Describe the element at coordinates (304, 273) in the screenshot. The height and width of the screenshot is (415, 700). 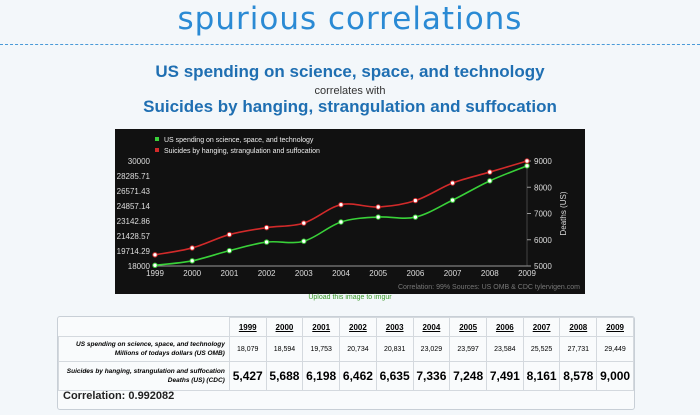
I see `x-tick-label: 2003` at that location.